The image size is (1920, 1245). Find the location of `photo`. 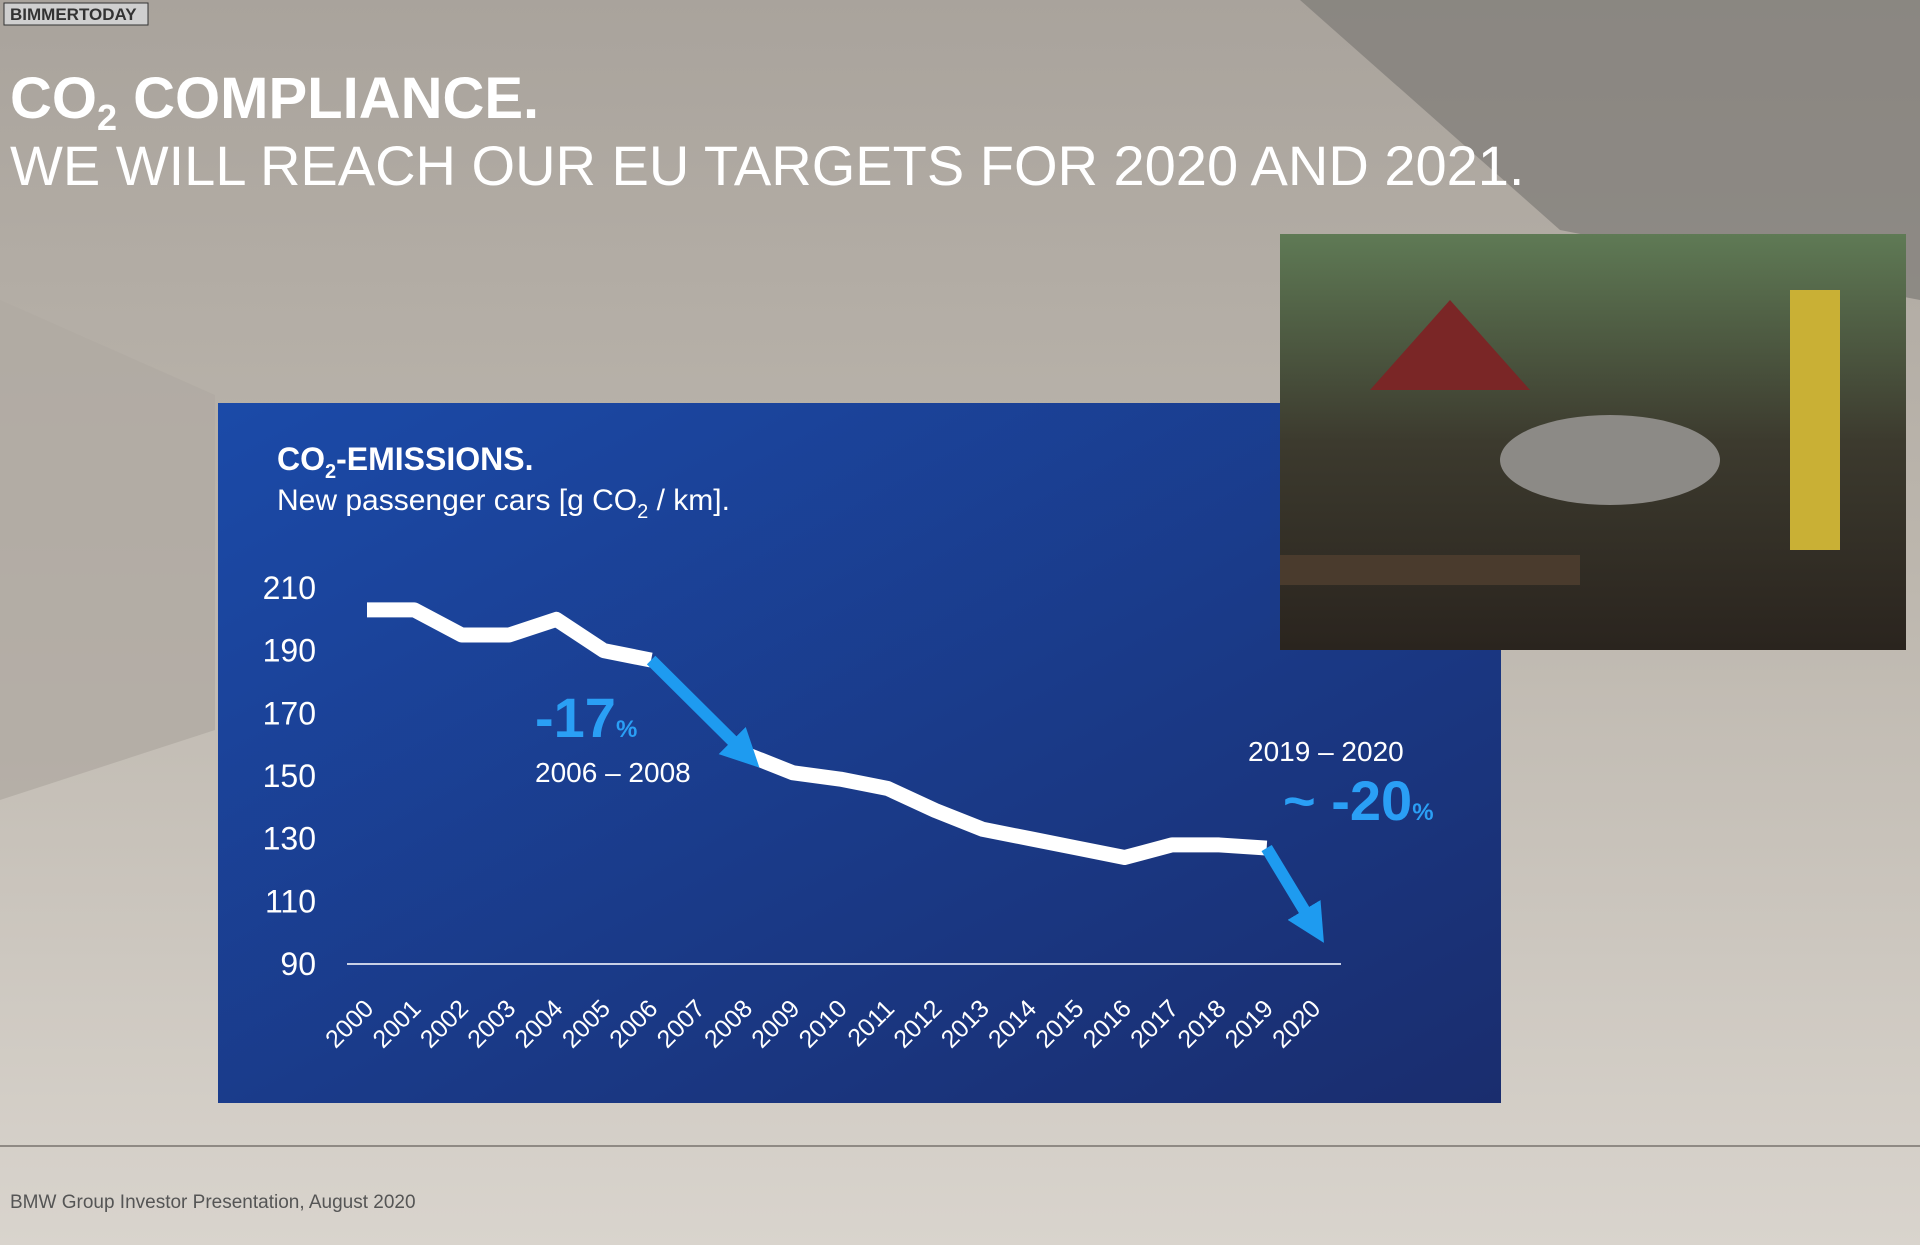

photo is located at coordinates (1593, 442).